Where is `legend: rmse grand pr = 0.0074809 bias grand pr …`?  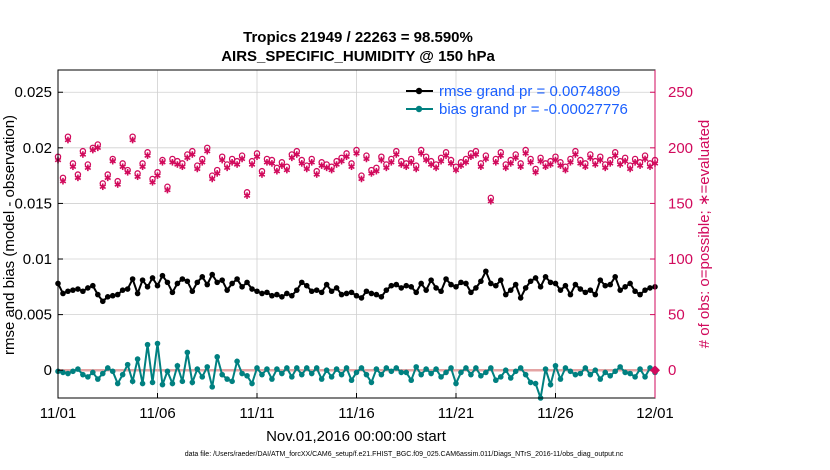 legend: rmse grand pr = 0.0074809 bias grand pr … is located at coordinates (517, 100).